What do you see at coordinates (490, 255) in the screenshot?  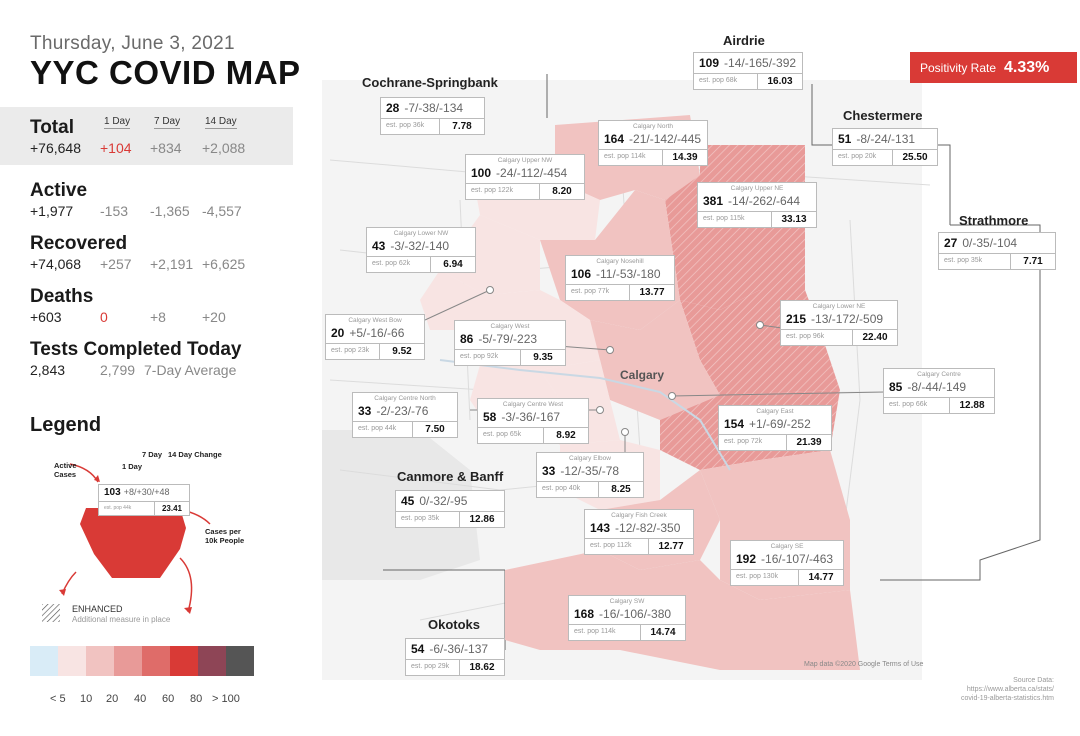 I see `region-lower-nw` at bounding box center [490, 255].